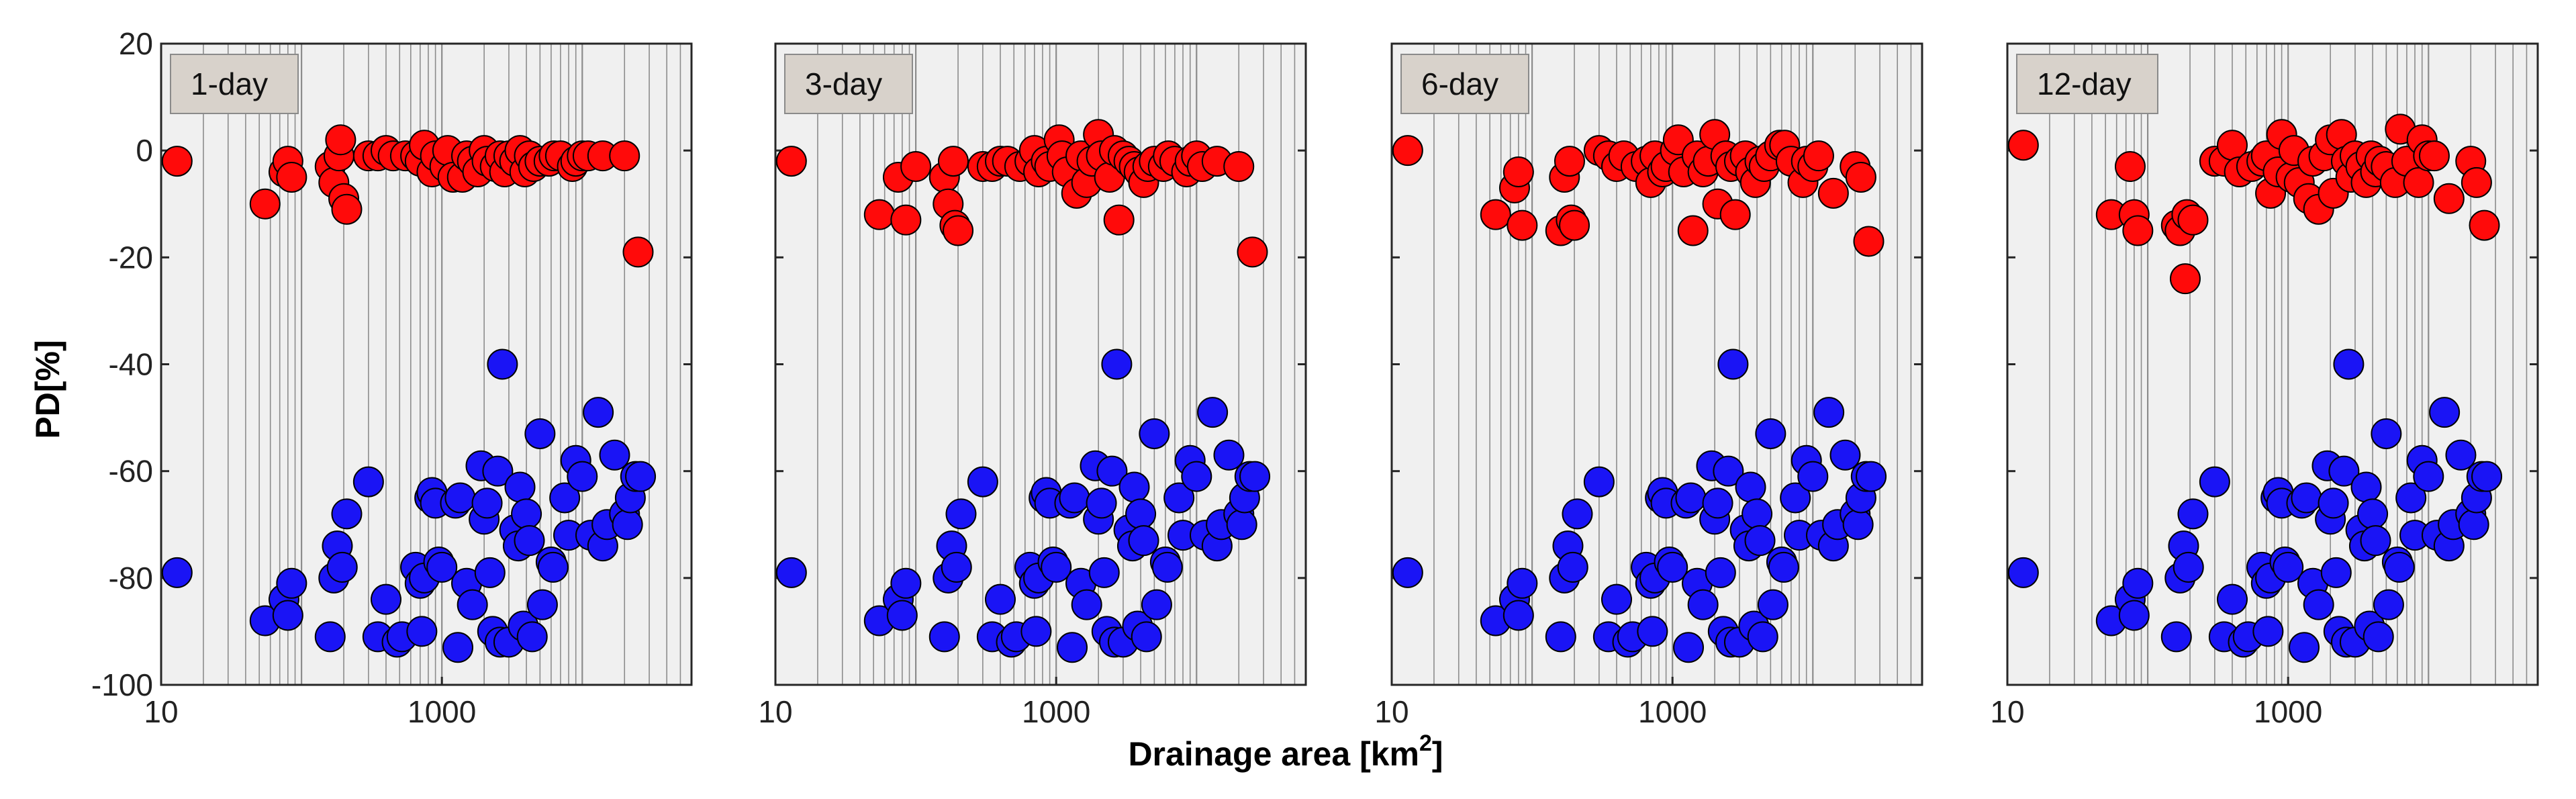  I want to click on y-tick-label: -40, so click(131, 364).